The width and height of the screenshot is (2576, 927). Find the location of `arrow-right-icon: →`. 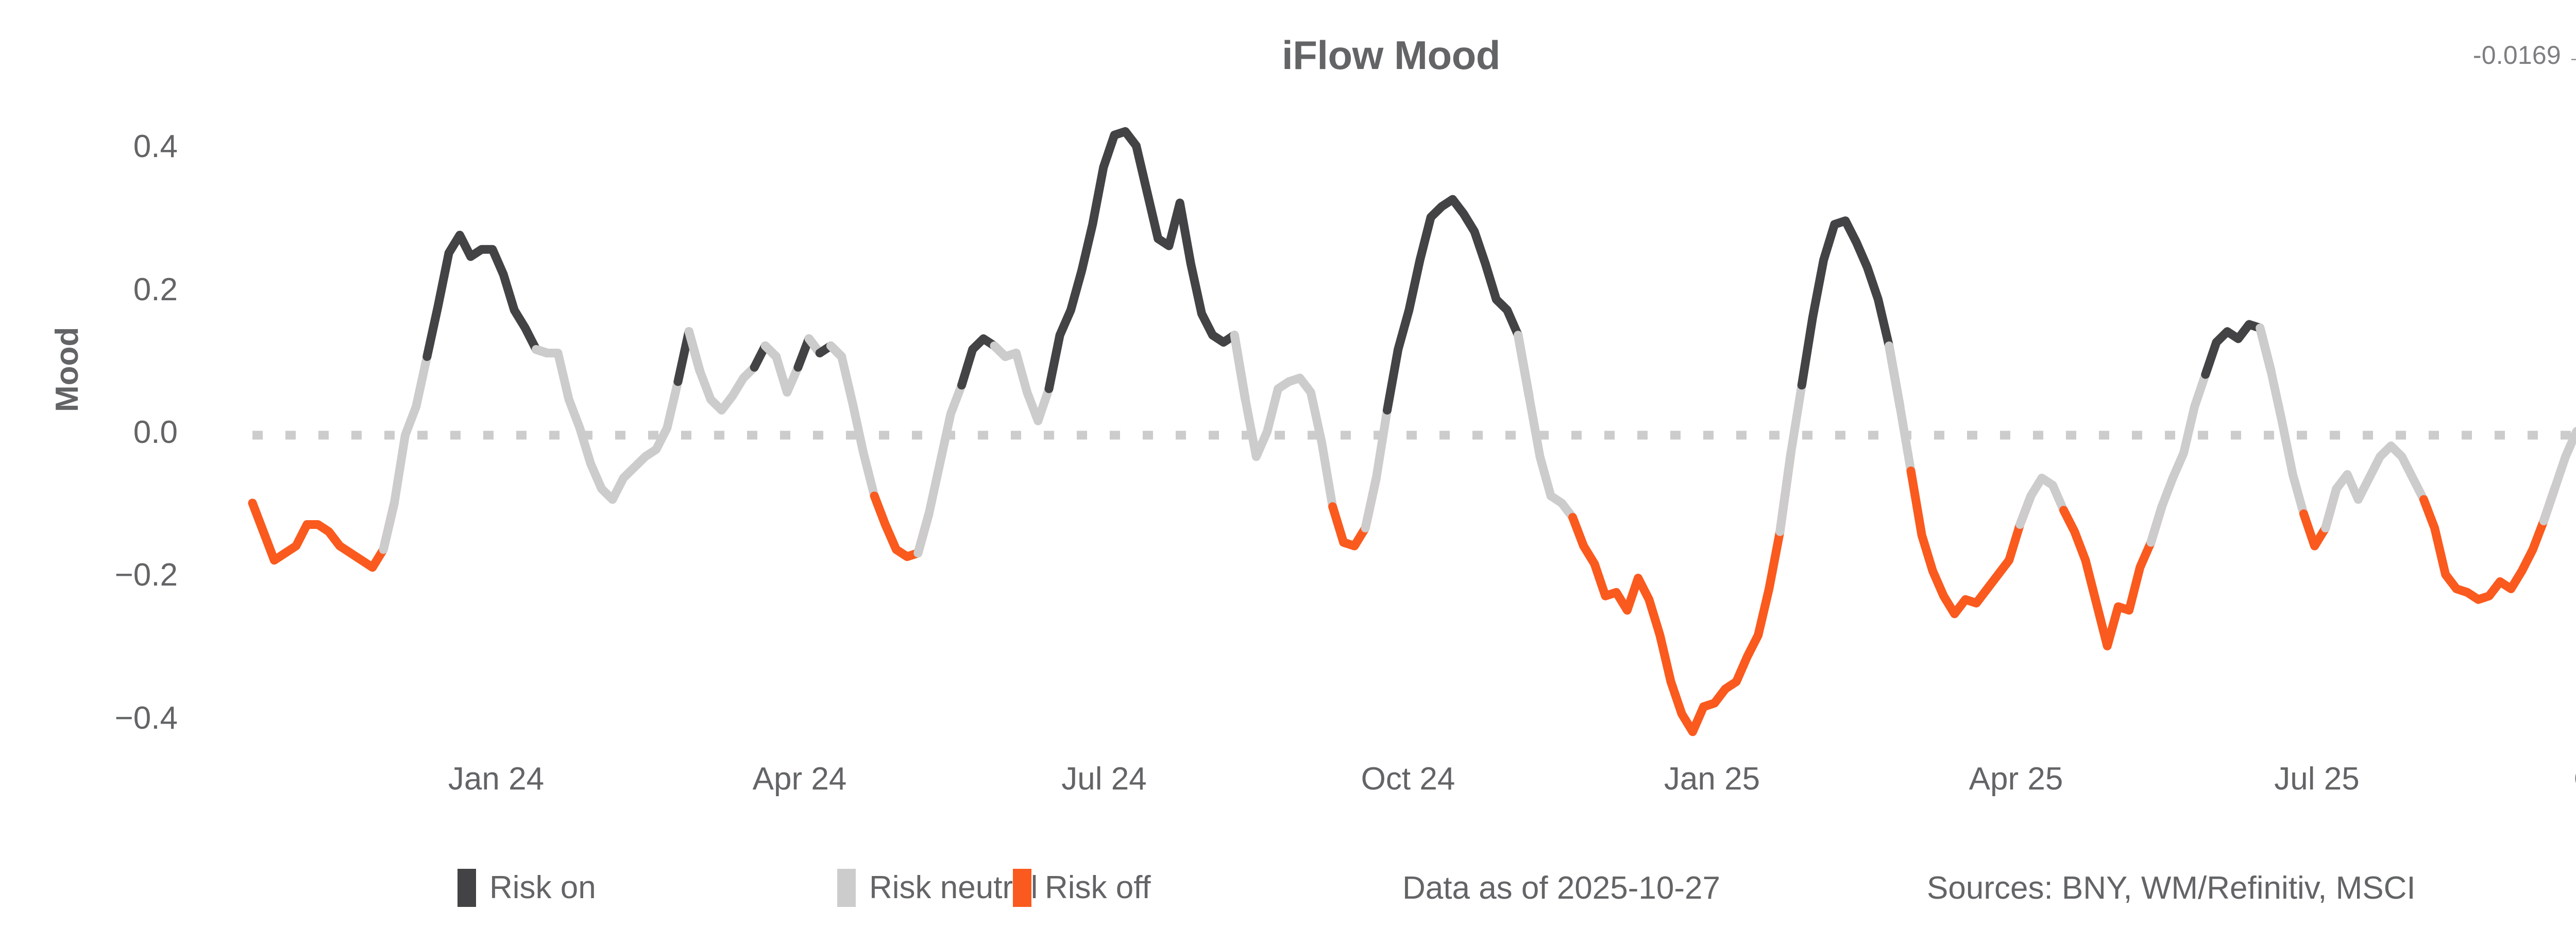

arrow-right-icon: → is located at coordinates (2568, 55).